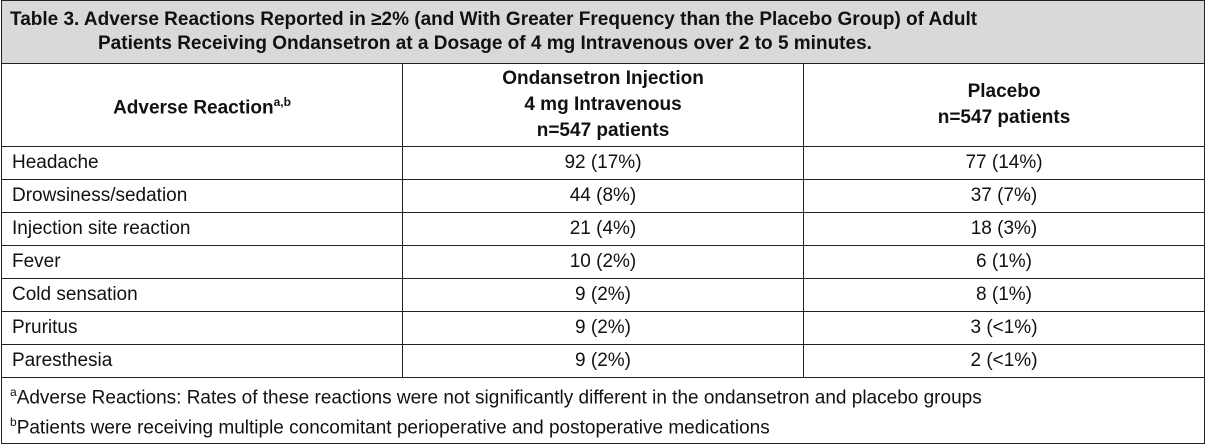 Image resolution: width=1205 pixels, height=444 pixels. I want to click on value-cell: 92 (17%), so click(603, 163).